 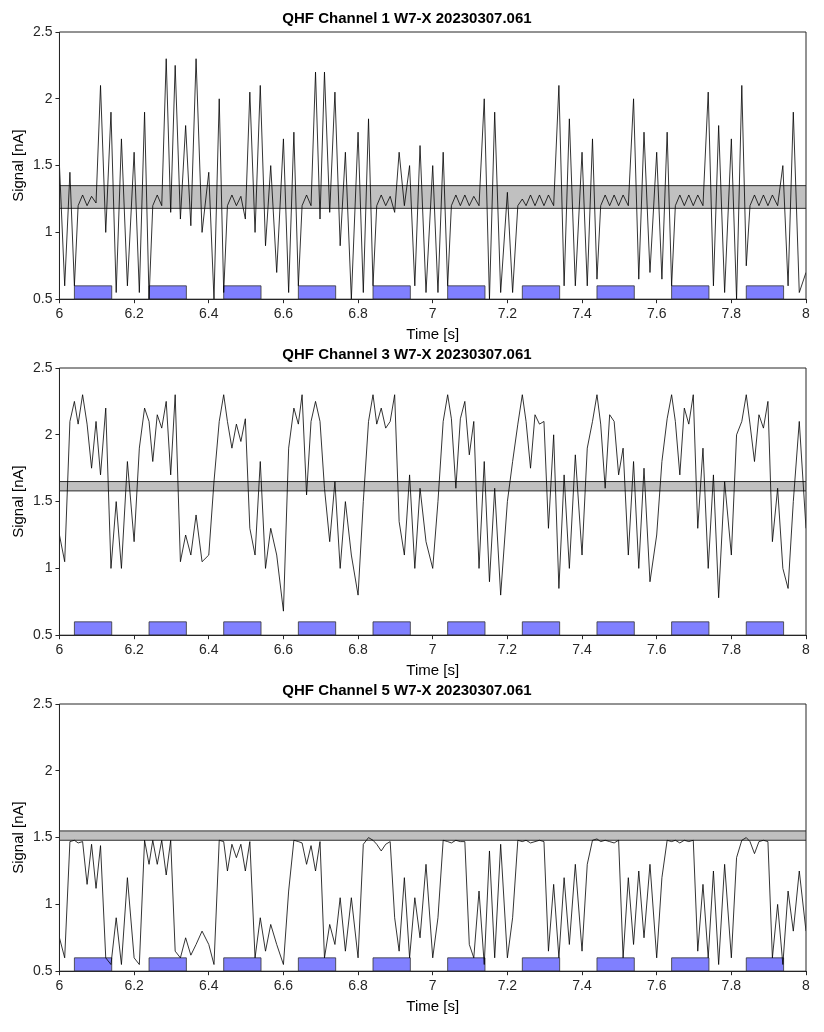 What do you see at coordinates (407, 354) in the screenshot?
I see `chart-title: QHF Channel 3 W7-X 20230307.061` at bounding box center [407, 354].